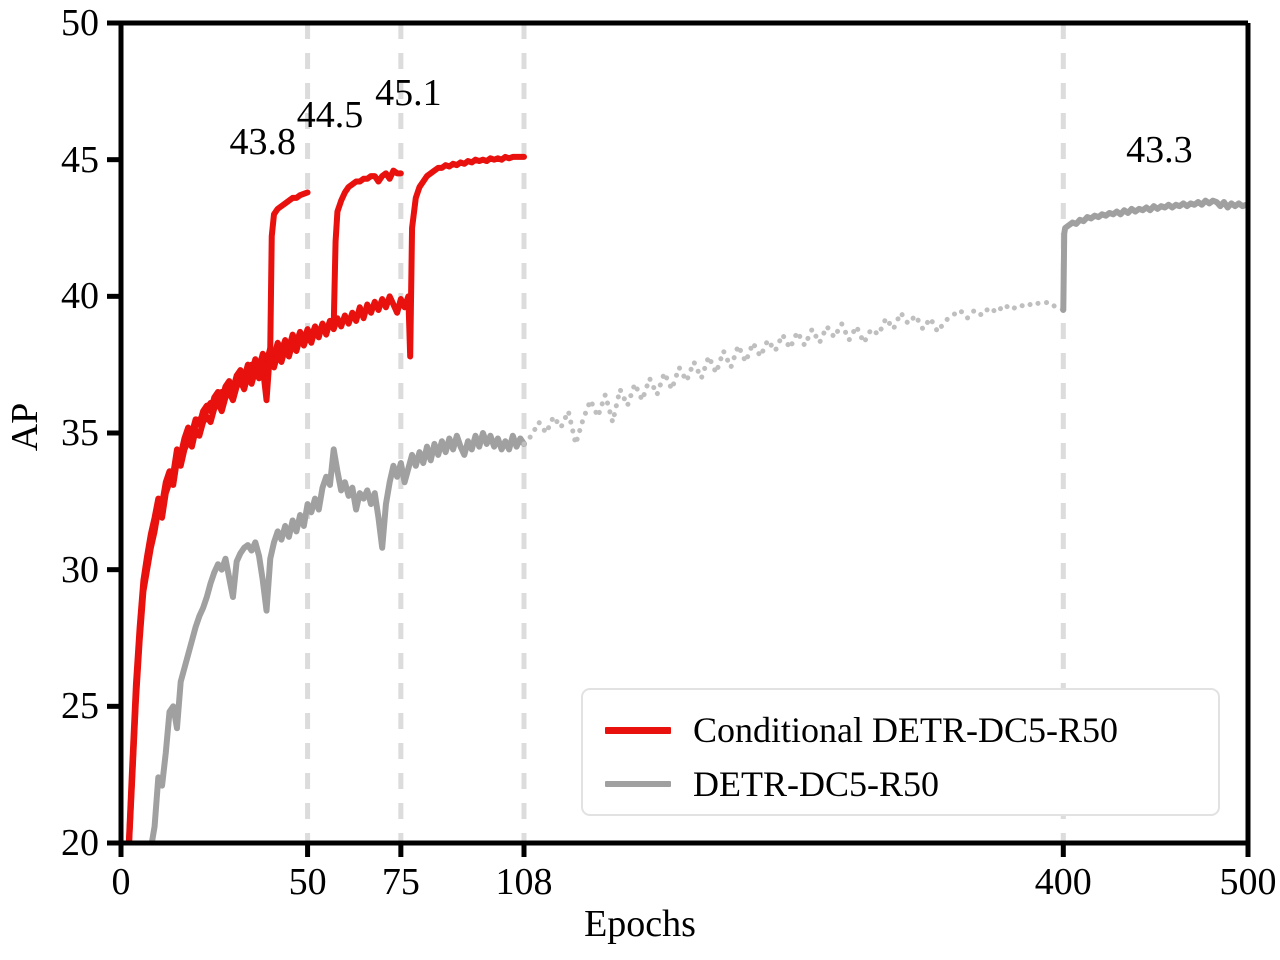  Describe the element at coordinates (1159, 150) in the screenshot. I see `annotation-43-3: 43.3` at that location.